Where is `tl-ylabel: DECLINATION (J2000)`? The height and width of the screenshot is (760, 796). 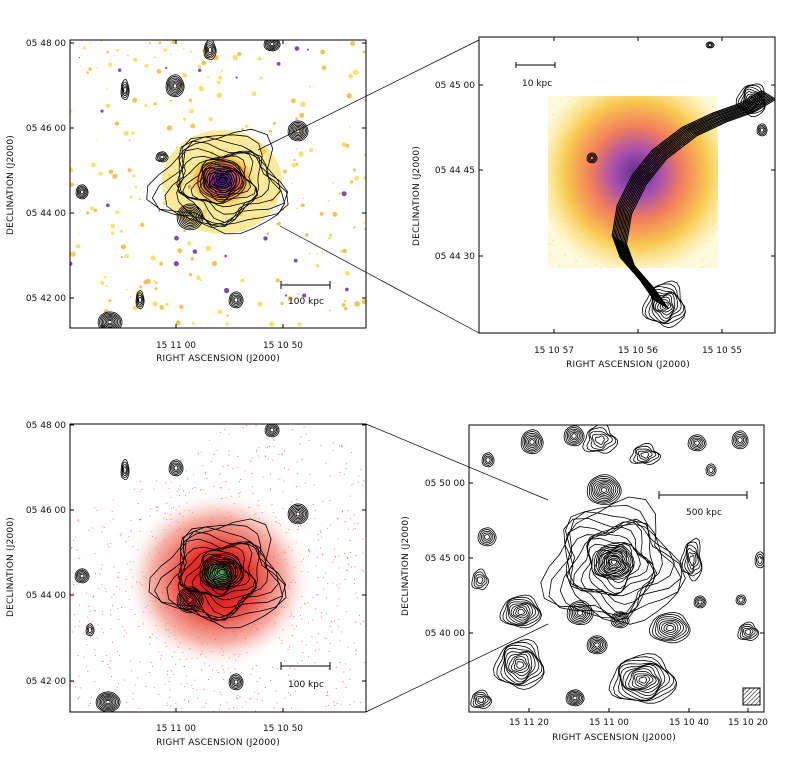 tl-ylabel: DECLINATION (J2000) is located at coordinates (11, 185).